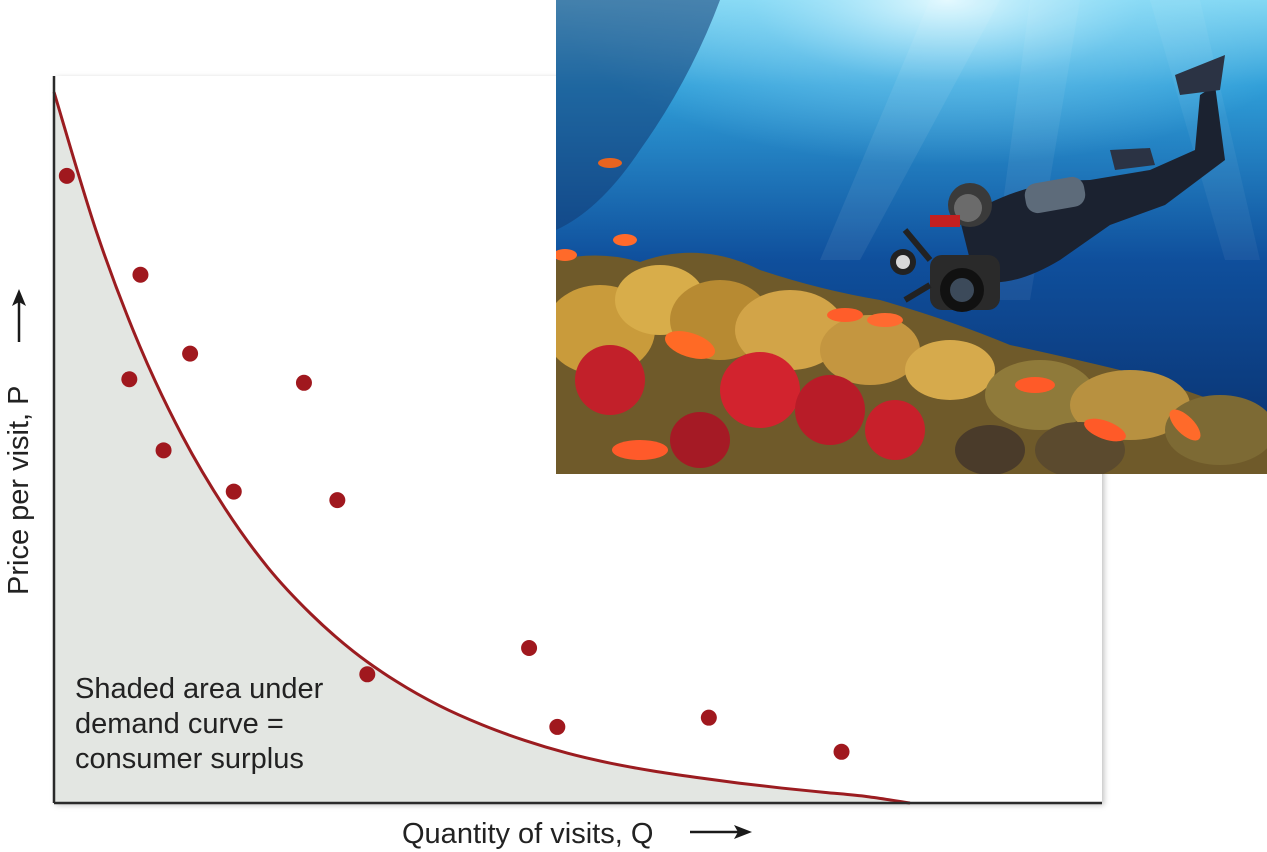  What do you see at coordinates (721, 832) in the screenshot?
I see `x-axis-arrow-icon` at bounding box center [721, 832].